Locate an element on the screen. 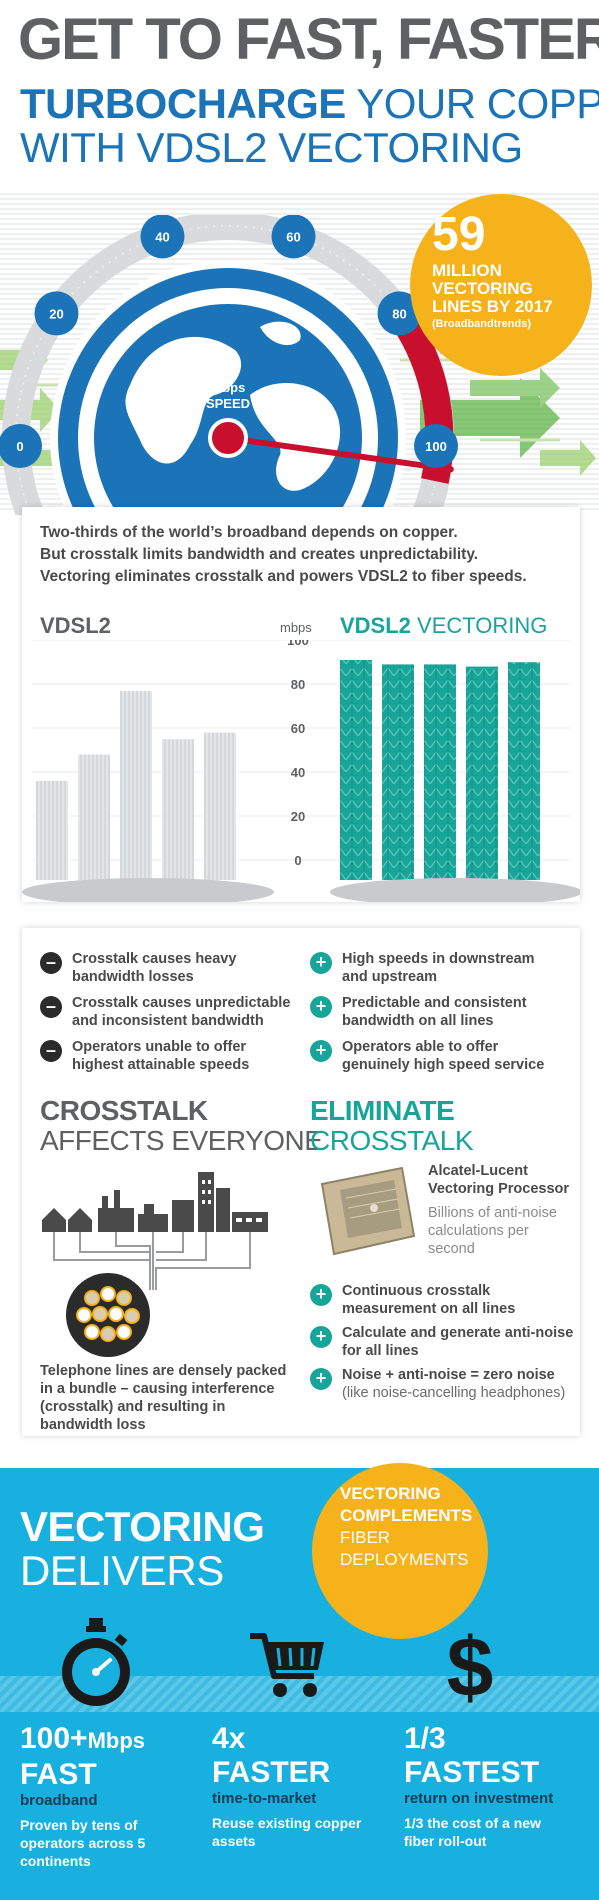  pros-item: + High speeds in downstream and upstream is located at coordinates (445, 968).